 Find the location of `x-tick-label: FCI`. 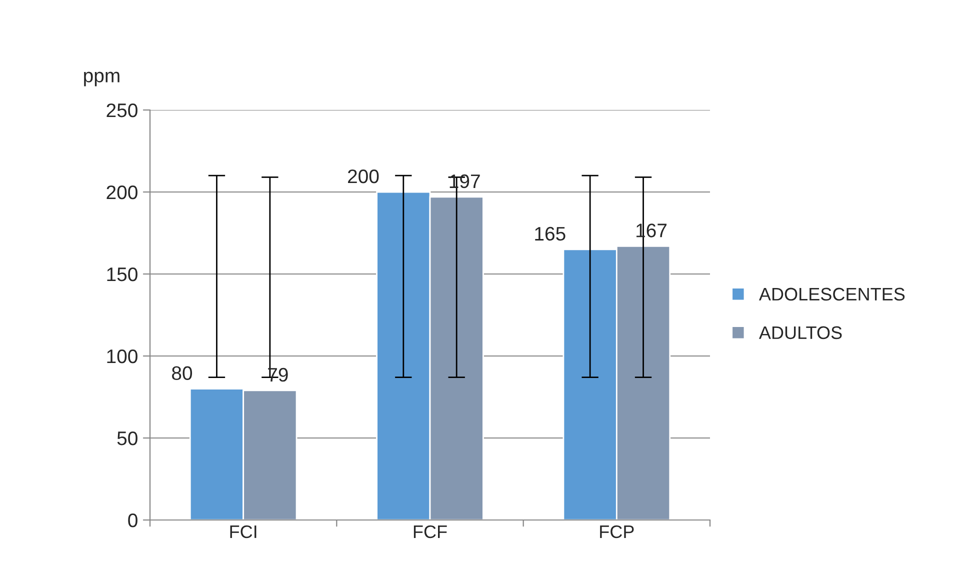

x-tick-label: FCI is located at coordinates (243, 531).